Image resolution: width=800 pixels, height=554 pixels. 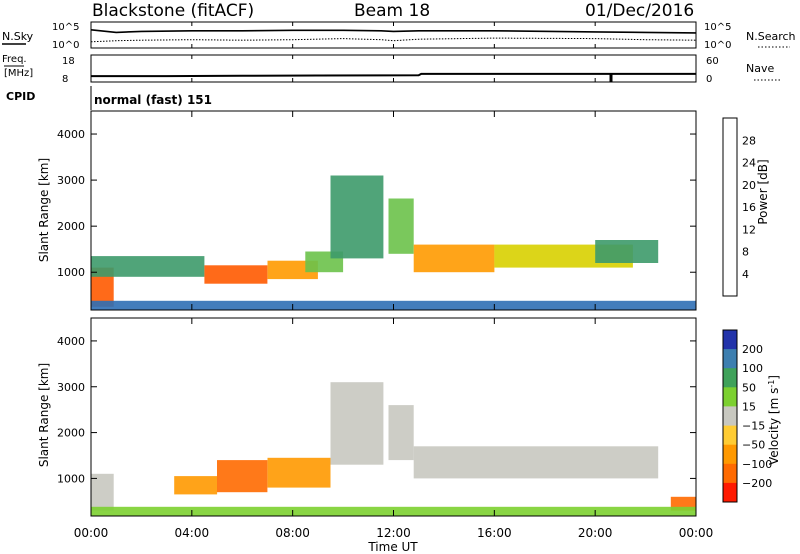 What do you see at coordinates (14, 59) in the screenshot?
I see `freq-label: Freq.` at bounding box center [14, 59].